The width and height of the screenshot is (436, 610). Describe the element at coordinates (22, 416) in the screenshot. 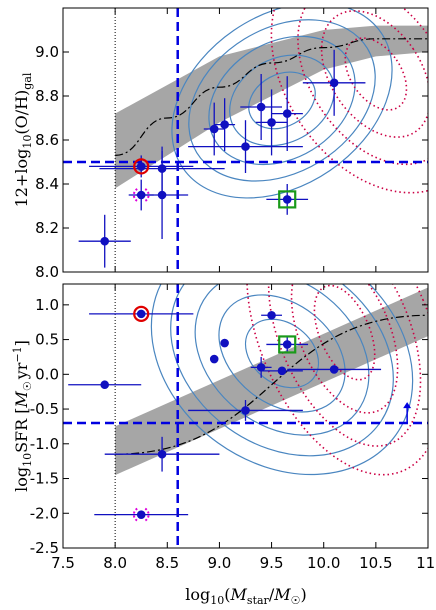

I see `bottom-ylabel: log10SFR [M☉yr−1]` at that location.